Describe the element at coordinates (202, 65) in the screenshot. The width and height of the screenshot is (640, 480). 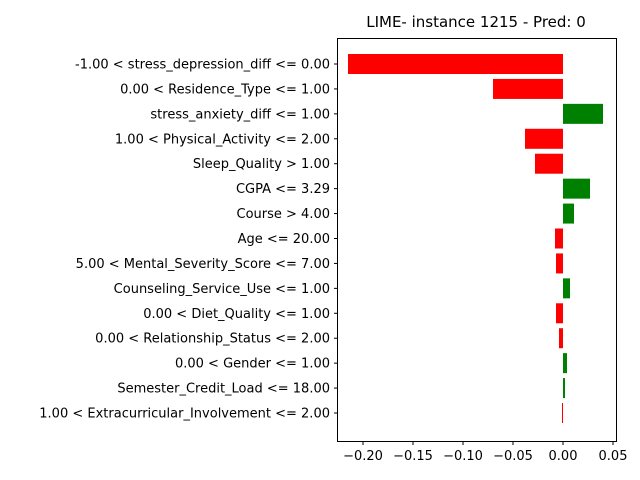
I see `category-label-0: -1.00 < stress_depression_diff <= 0.00` at that location.